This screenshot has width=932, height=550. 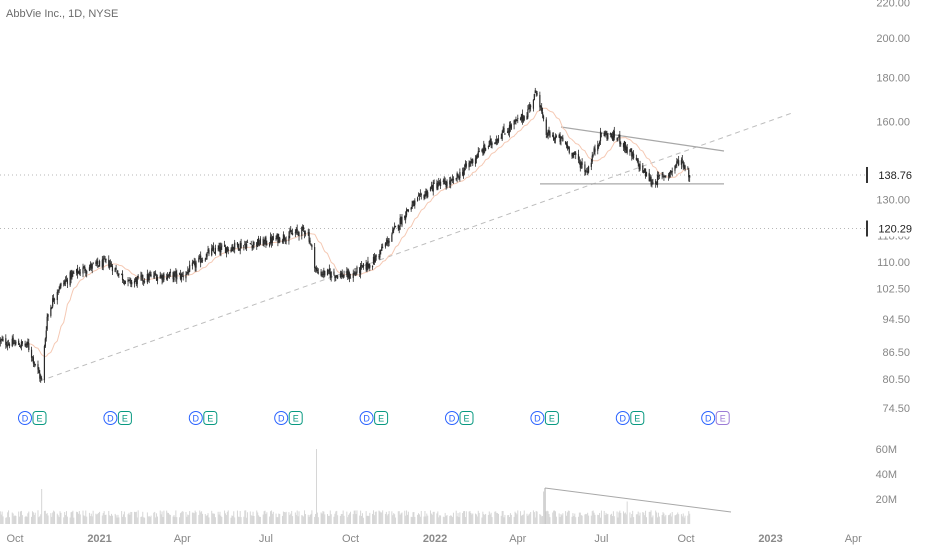 I want to click on last-price-box-label: 138.76, so click(x=895, y=176).